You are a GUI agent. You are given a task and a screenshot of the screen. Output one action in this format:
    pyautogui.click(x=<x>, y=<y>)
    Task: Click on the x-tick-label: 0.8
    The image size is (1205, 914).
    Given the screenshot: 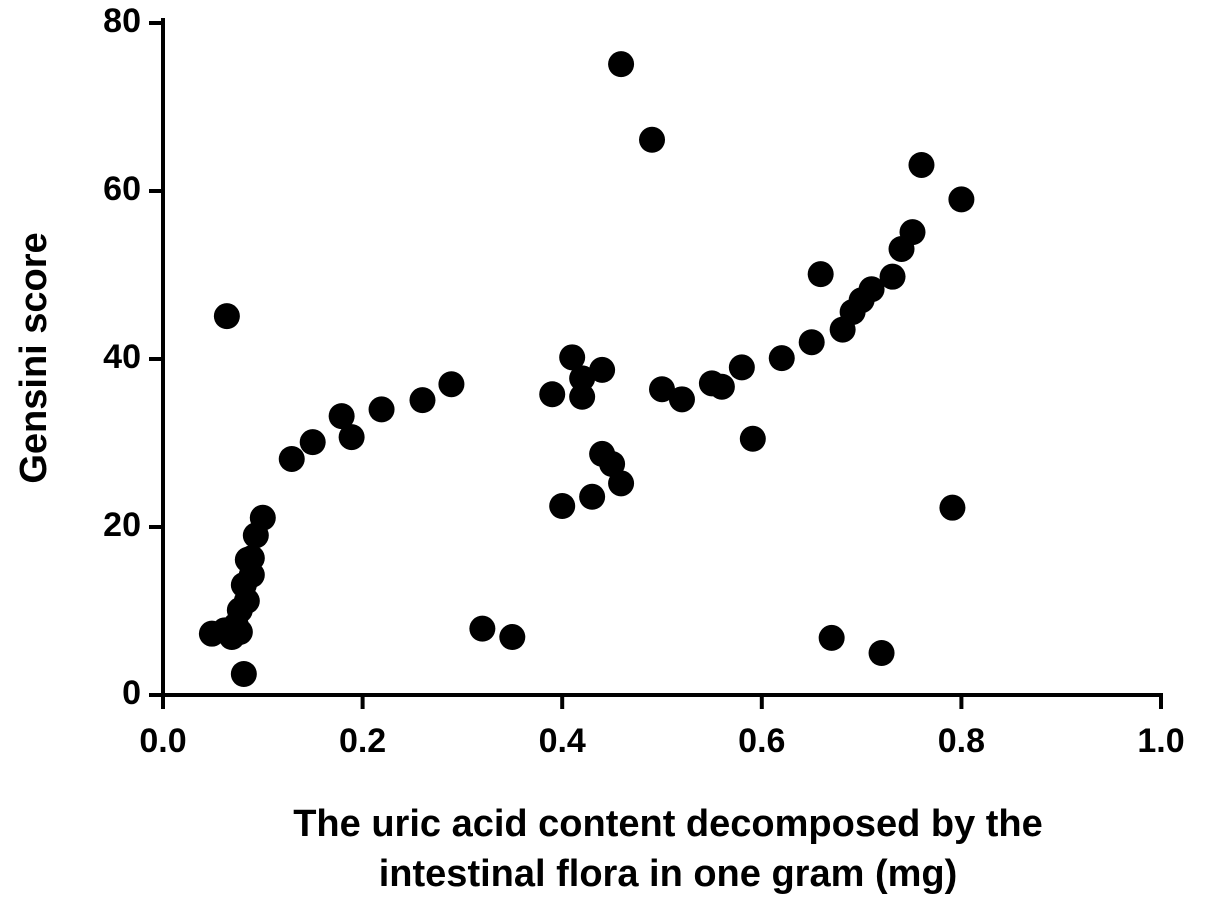 What is the action you would take?
    pyautogui.click(x=961, y=741)
    